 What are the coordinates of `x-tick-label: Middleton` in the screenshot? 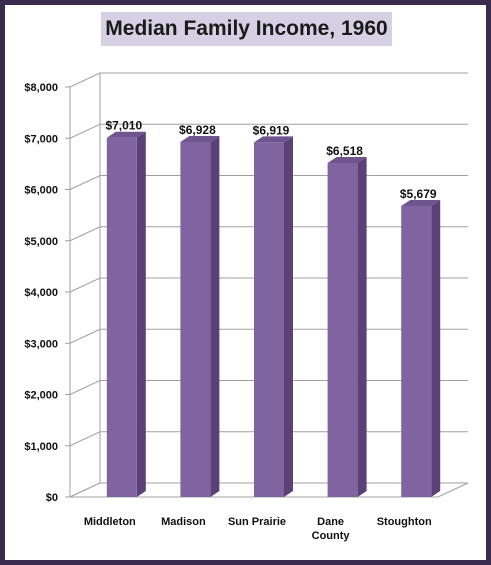 It's located at (110, 522).